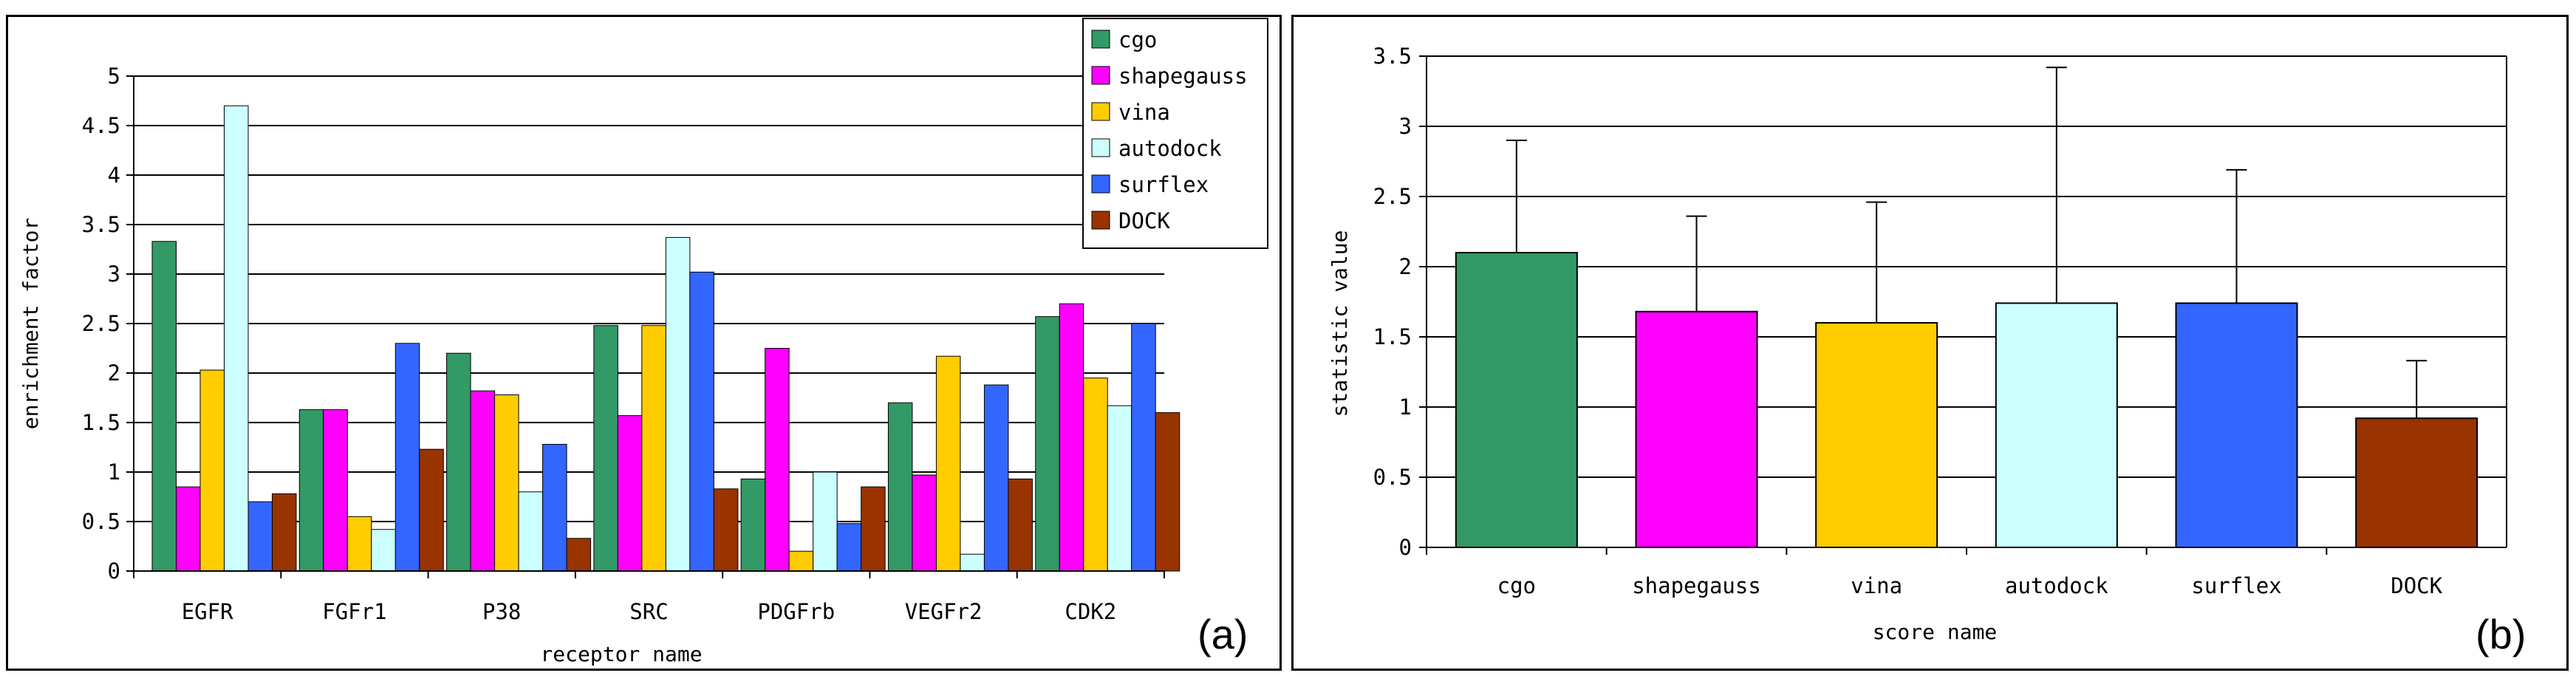  Describe the element at coordinates (621, 654) in the screenshot. I see `x-axis-label: receptor name` at that location.